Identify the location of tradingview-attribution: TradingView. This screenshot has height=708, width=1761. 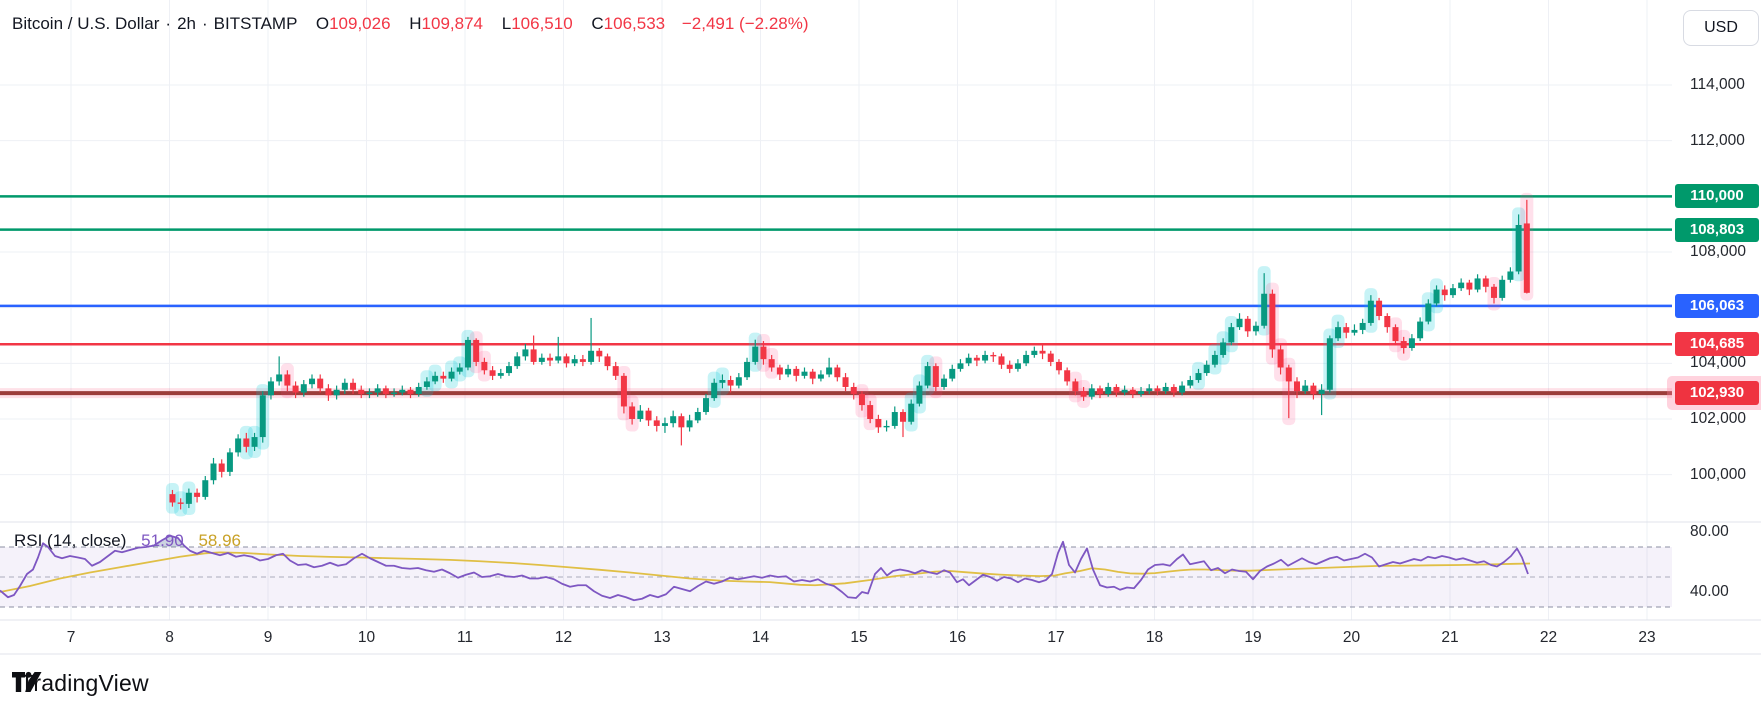
(80, 683).